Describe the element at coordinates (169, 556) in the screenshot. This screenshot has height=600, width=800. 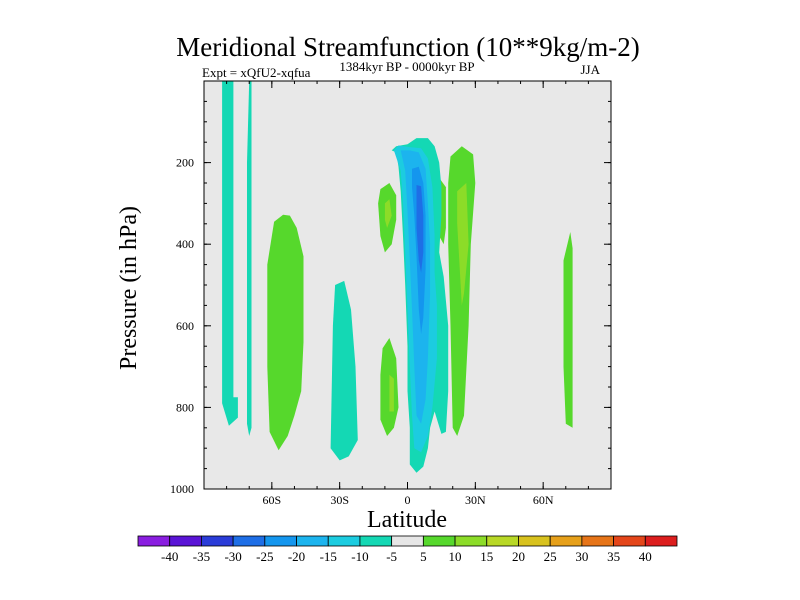
I see `colorbar-label: -40` at that location.